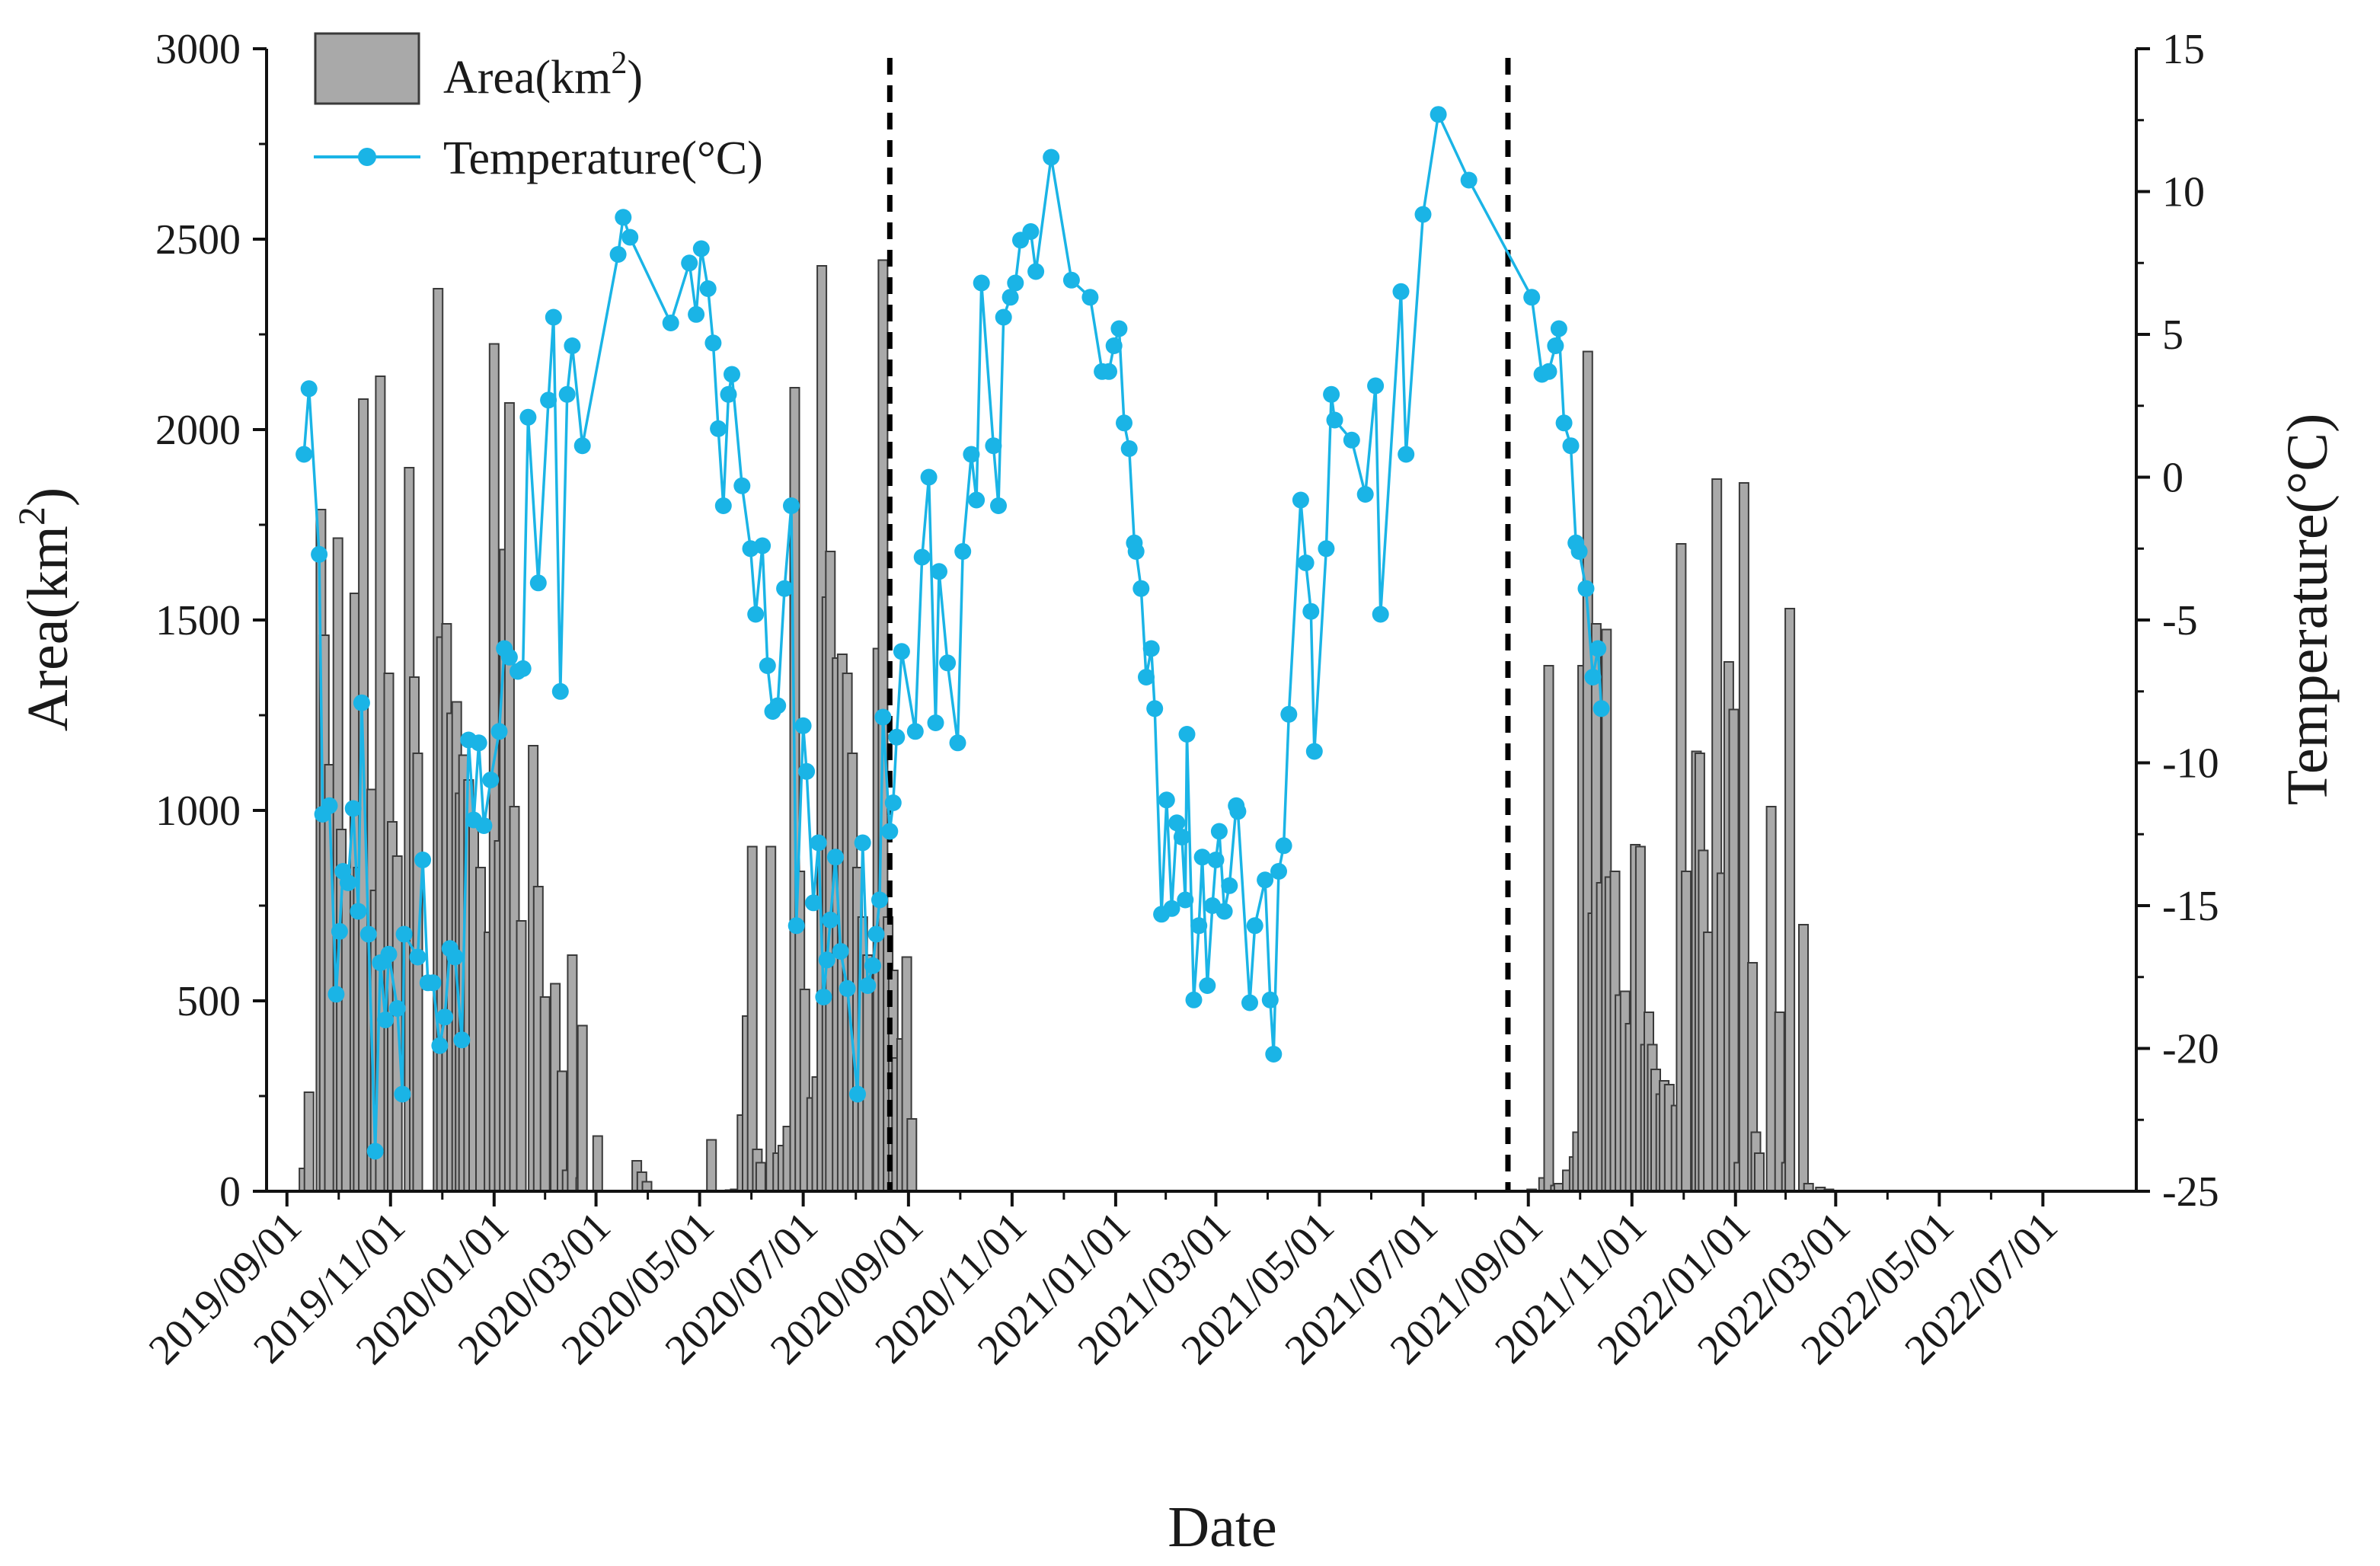 This screenshot has height=1566, width=2380. Describe the element at coordinates (635, 78) in the screenshot. I see `legend-area-suffix: )` at that location.